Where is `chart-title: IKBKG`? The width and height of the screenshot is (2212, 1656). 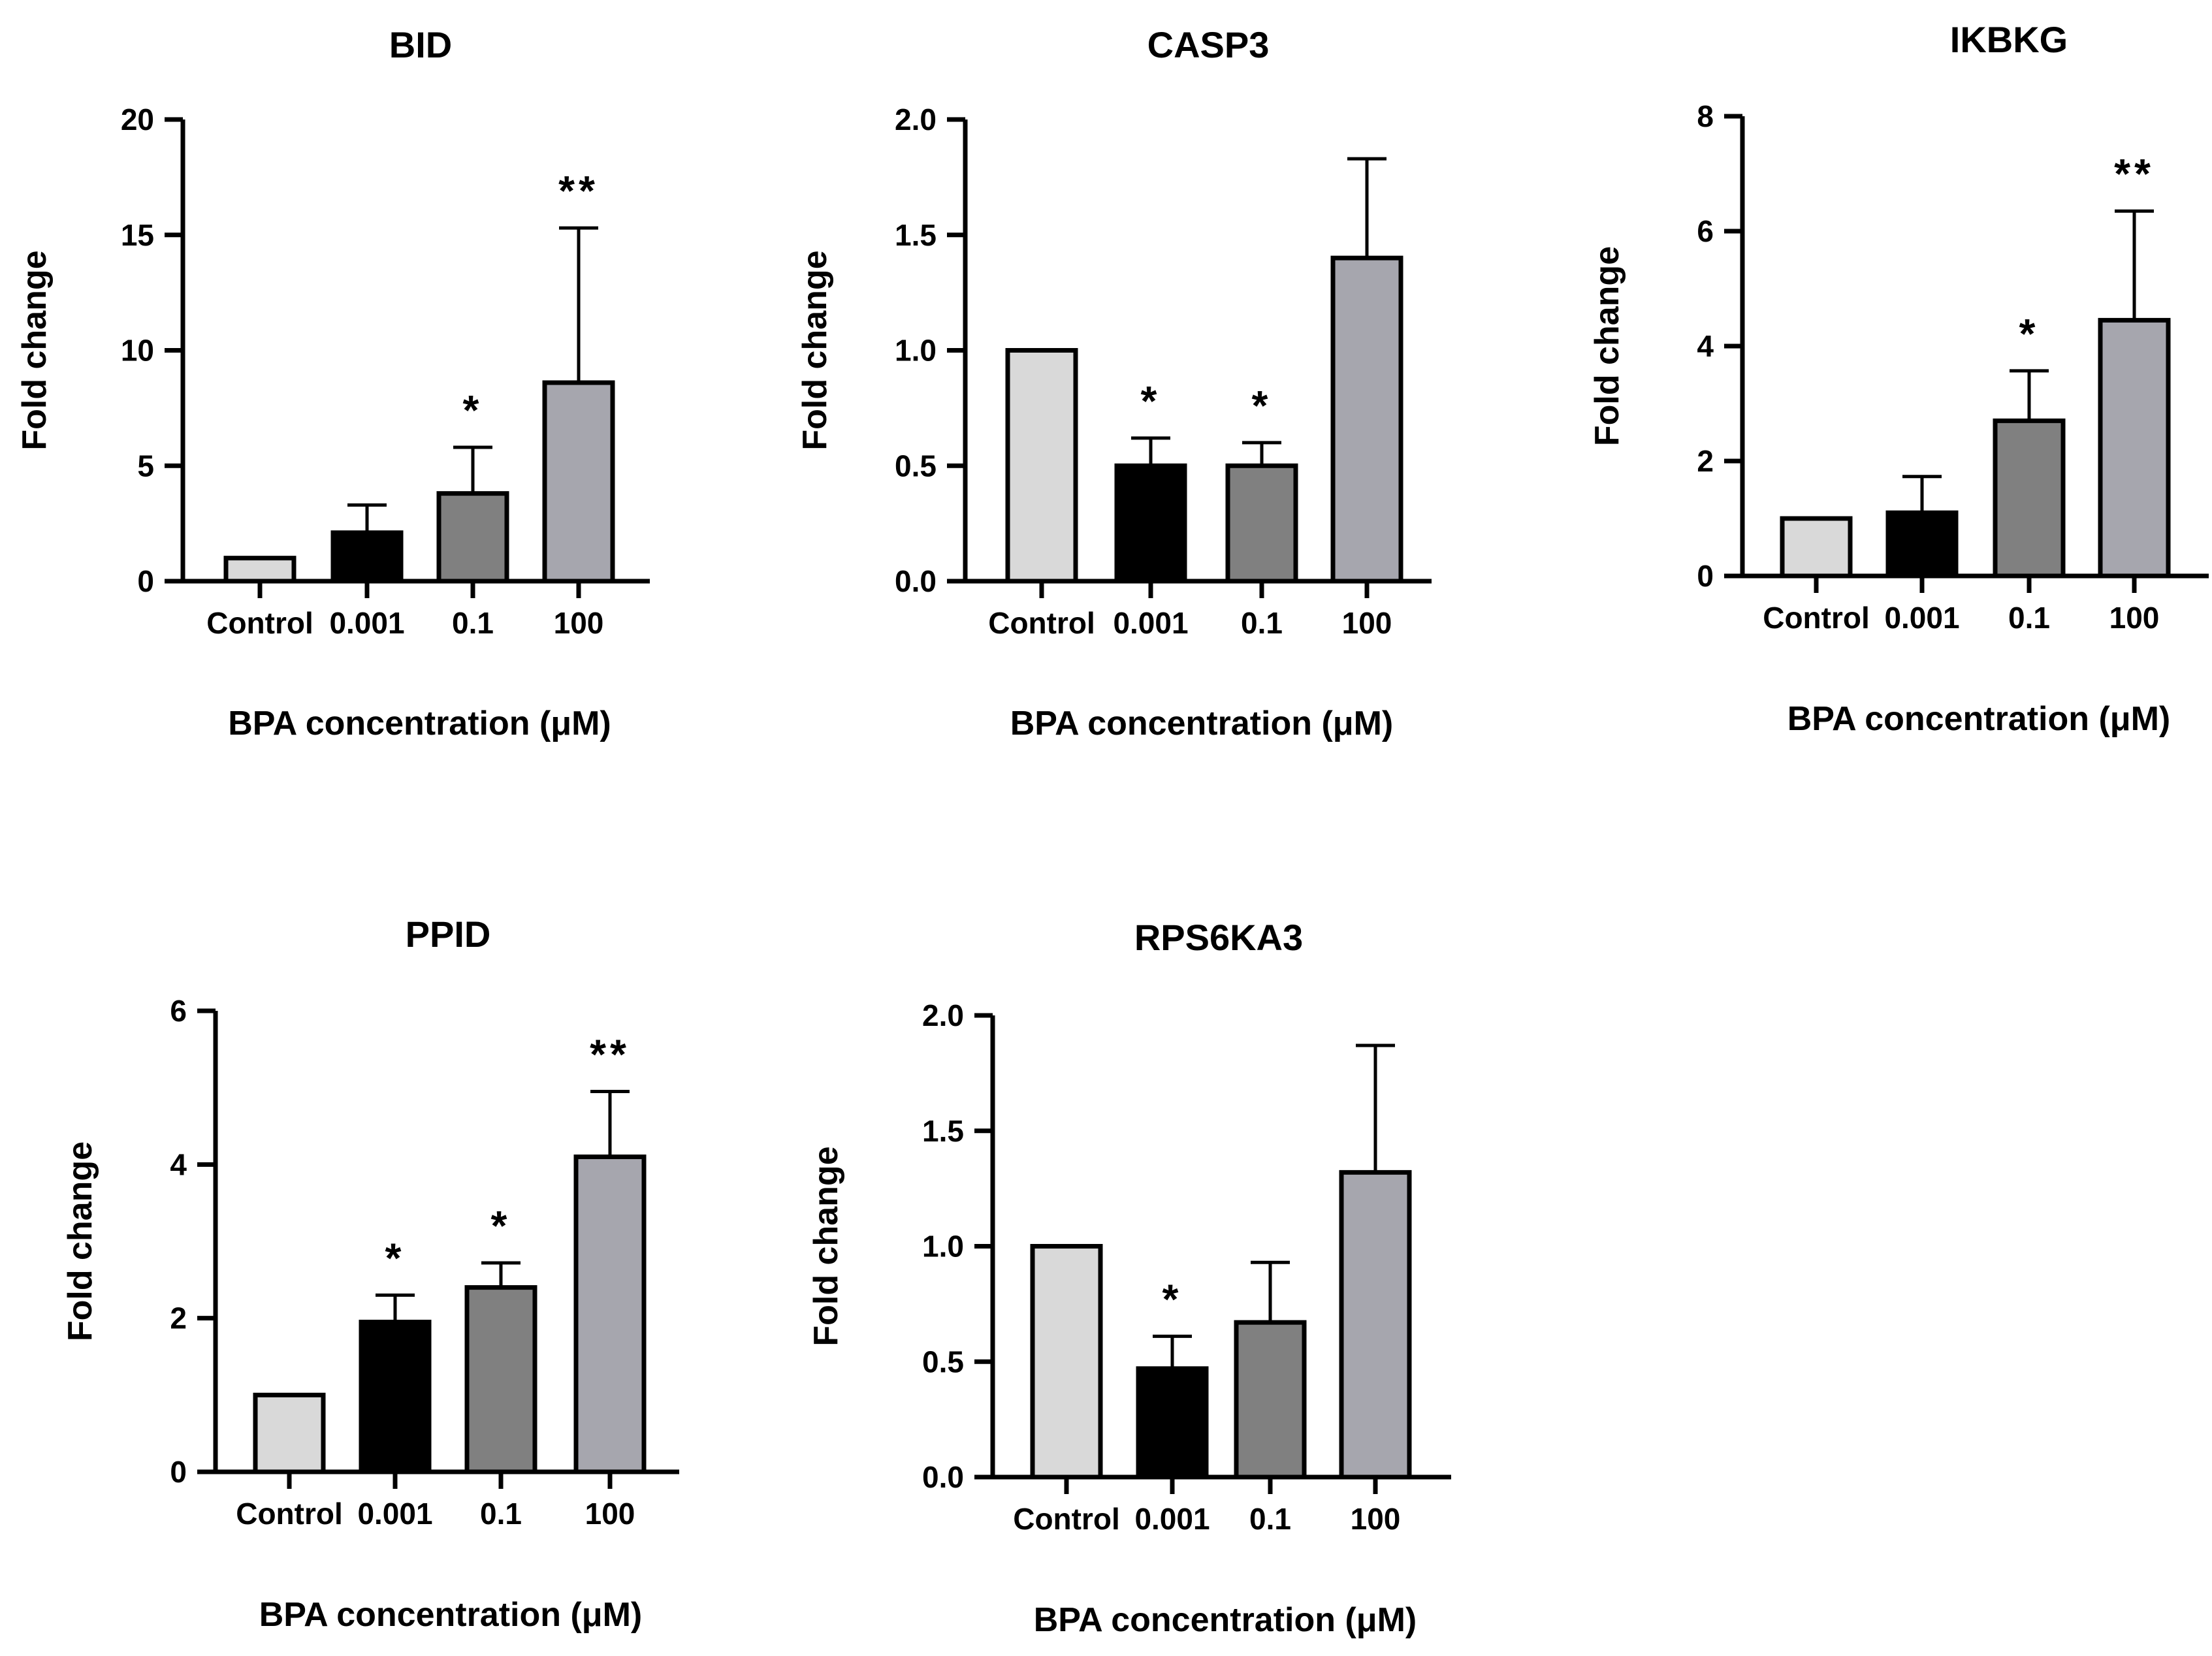 chart-title: IKBKG is located at coordinates (2009, 39).